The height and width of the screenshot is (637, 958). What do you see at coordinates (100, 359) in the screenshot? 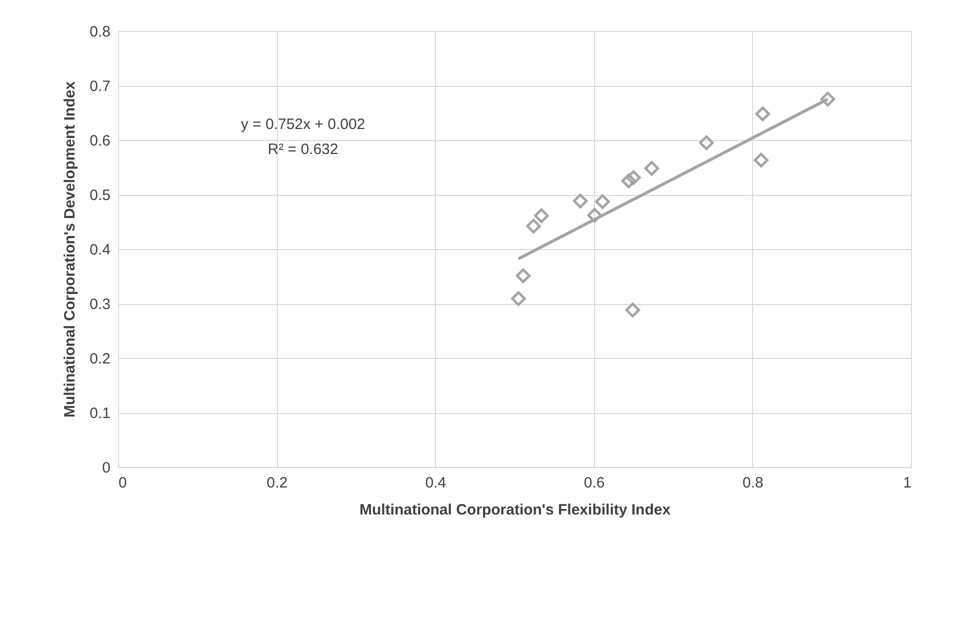
I see `y-tick-label: 0.2` at bounding box center [100, 359].